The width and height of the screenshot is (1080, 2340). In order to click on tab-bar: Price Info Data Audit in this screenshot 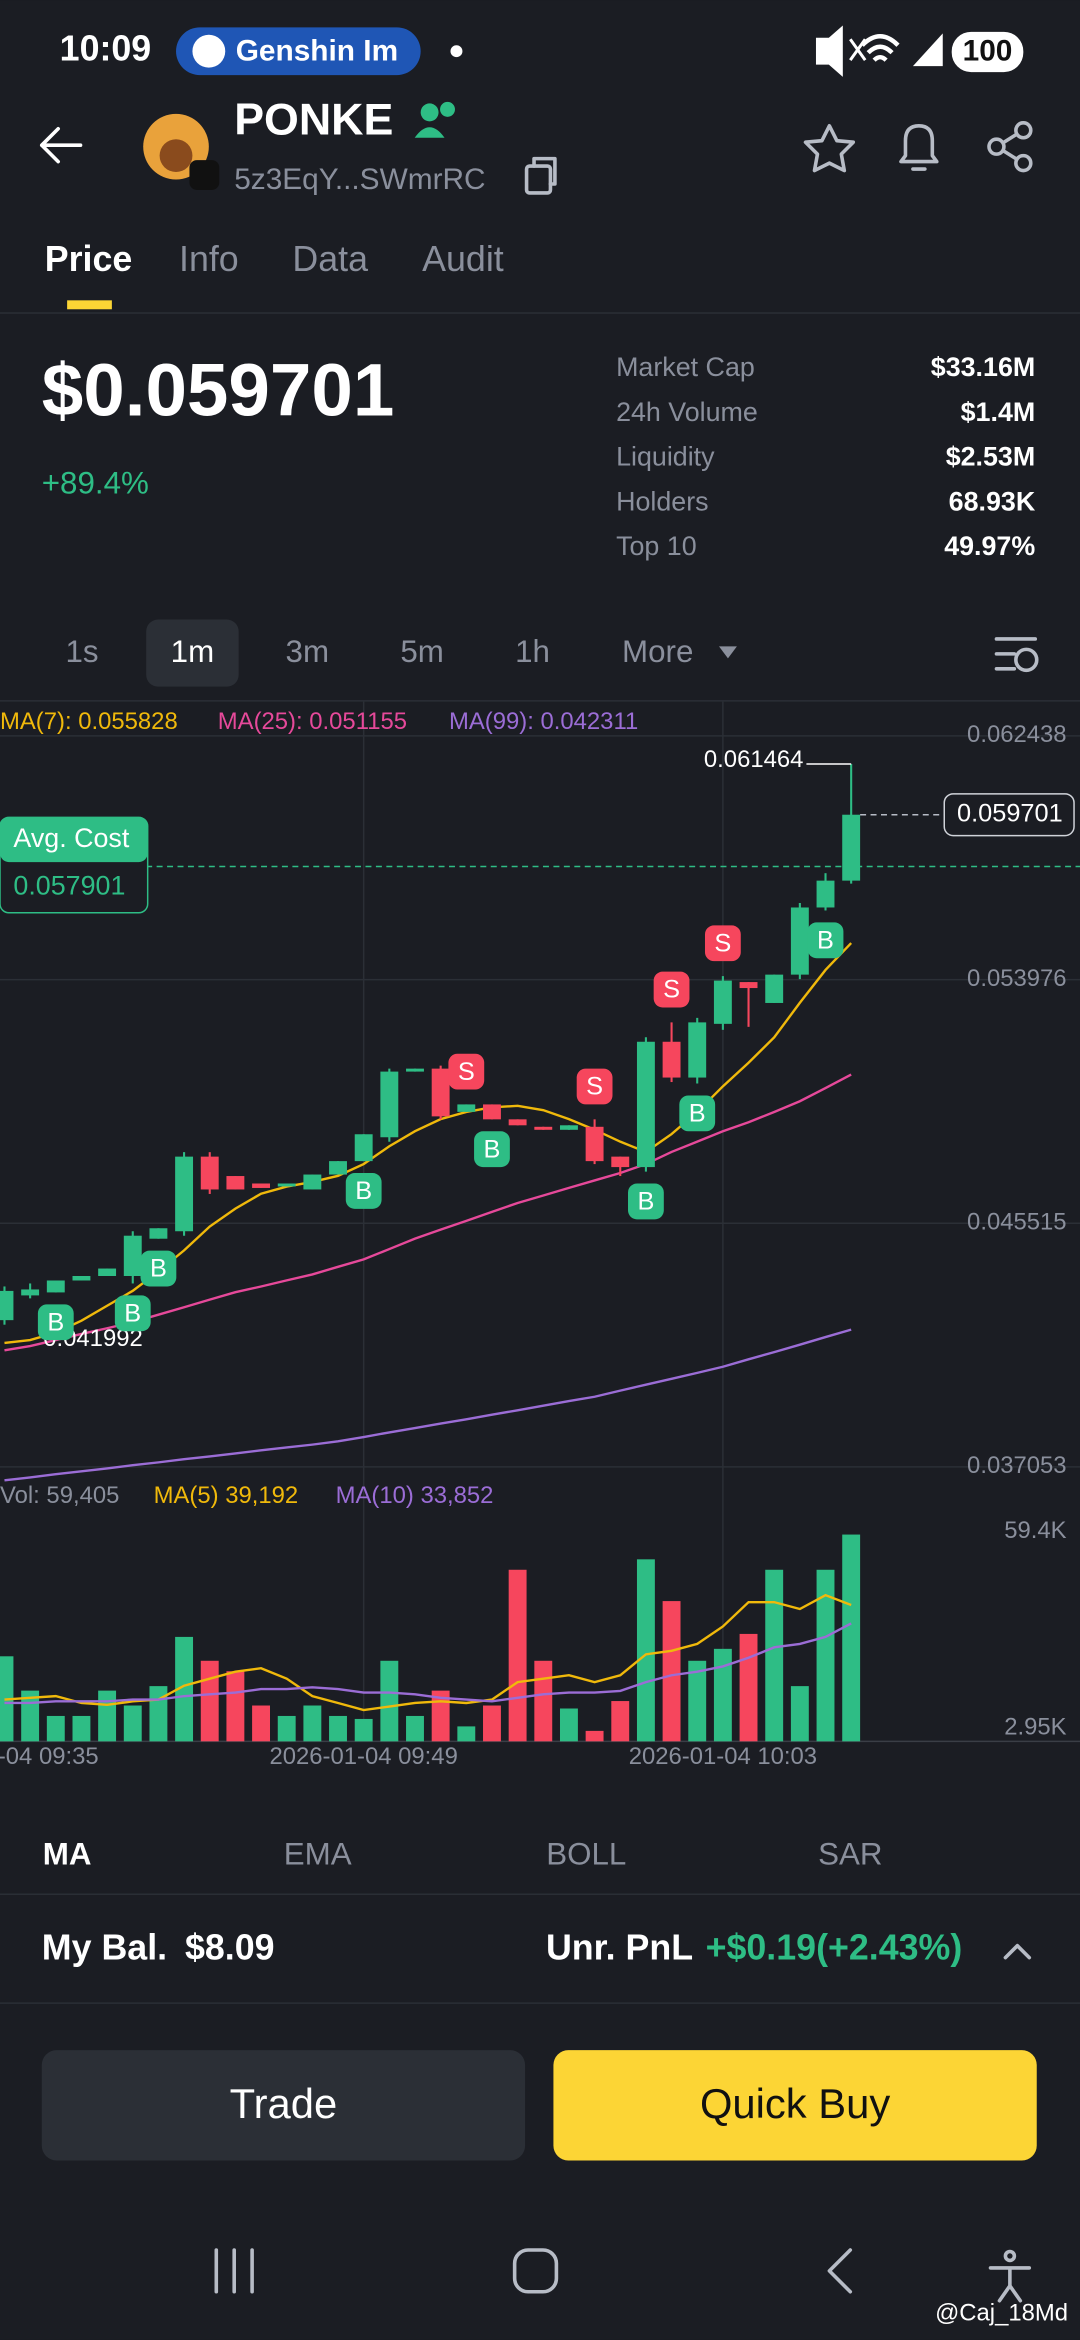, I will do `click(274, 259)`.